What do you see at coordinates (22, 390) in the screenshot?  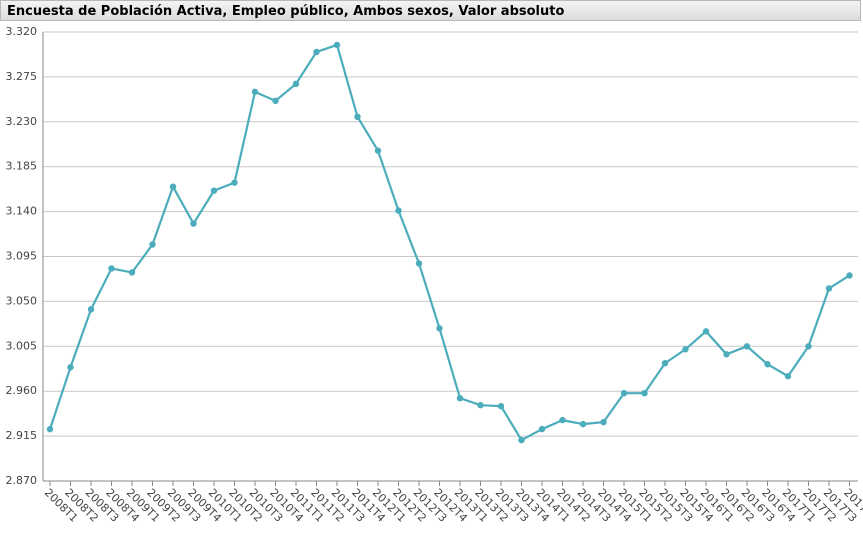 I see `y-tick-label: 2.960` at bounding box center [22, 390].